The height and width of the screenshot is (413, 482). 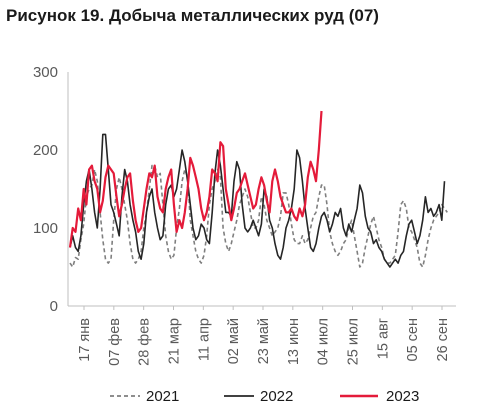 I want to click on x-tick-label: 15 авг, so click(x=383, y=338).